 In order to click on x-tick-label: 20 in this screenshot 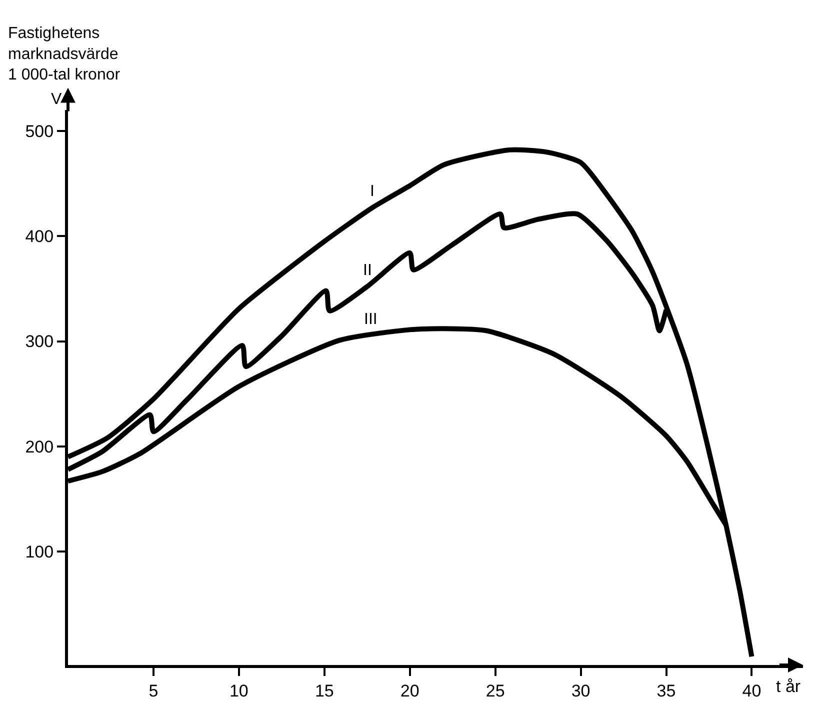, I will do `click(410, 690)`.